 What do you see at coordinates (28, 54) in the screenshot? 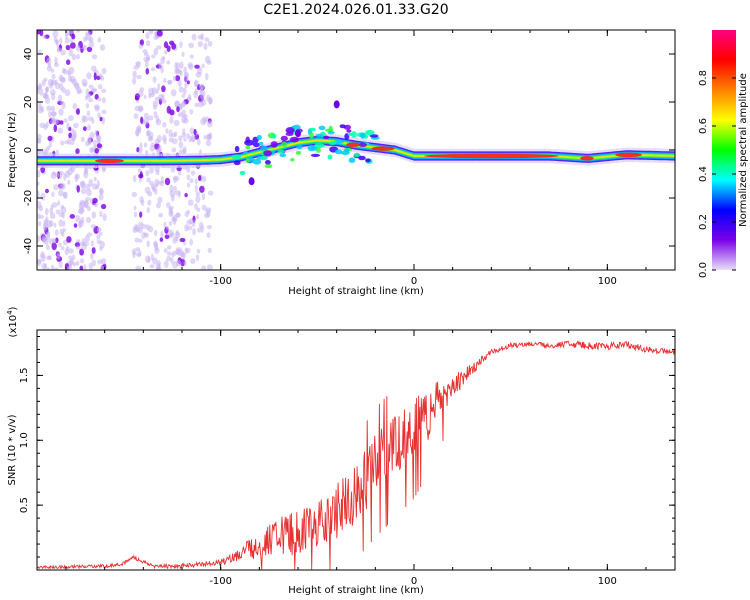
I see `ytick-label: 40` at bounding box center [28, 54].